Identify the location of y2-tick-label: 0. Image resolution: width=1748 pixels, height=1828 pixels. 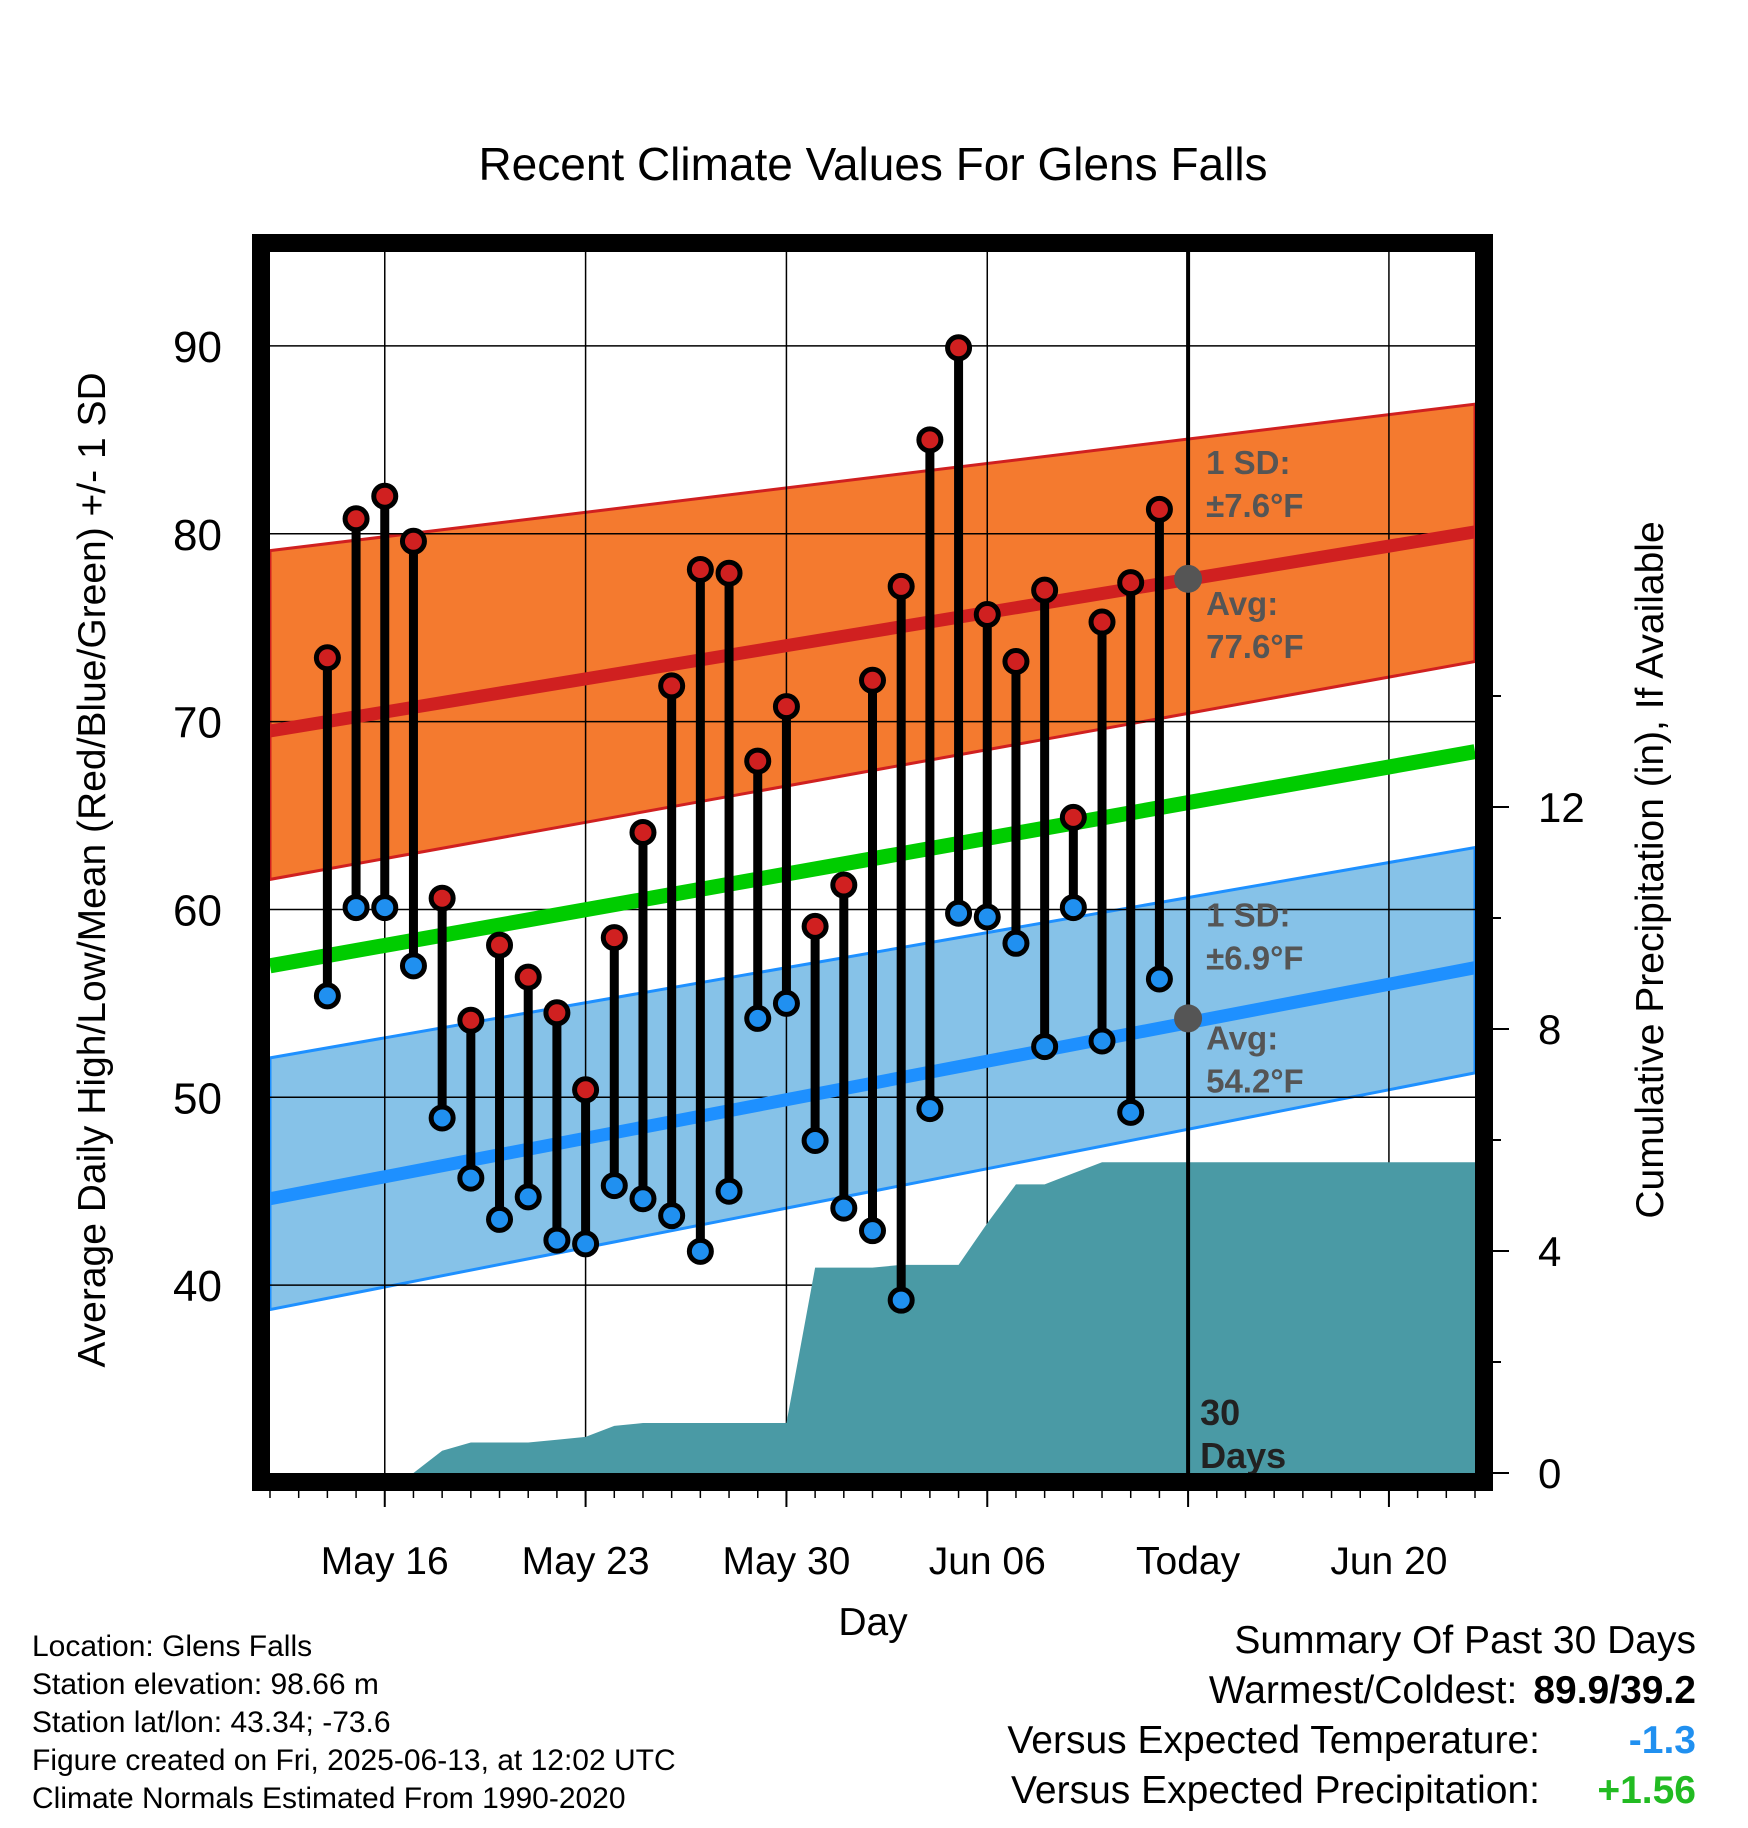
(1549, 1473).